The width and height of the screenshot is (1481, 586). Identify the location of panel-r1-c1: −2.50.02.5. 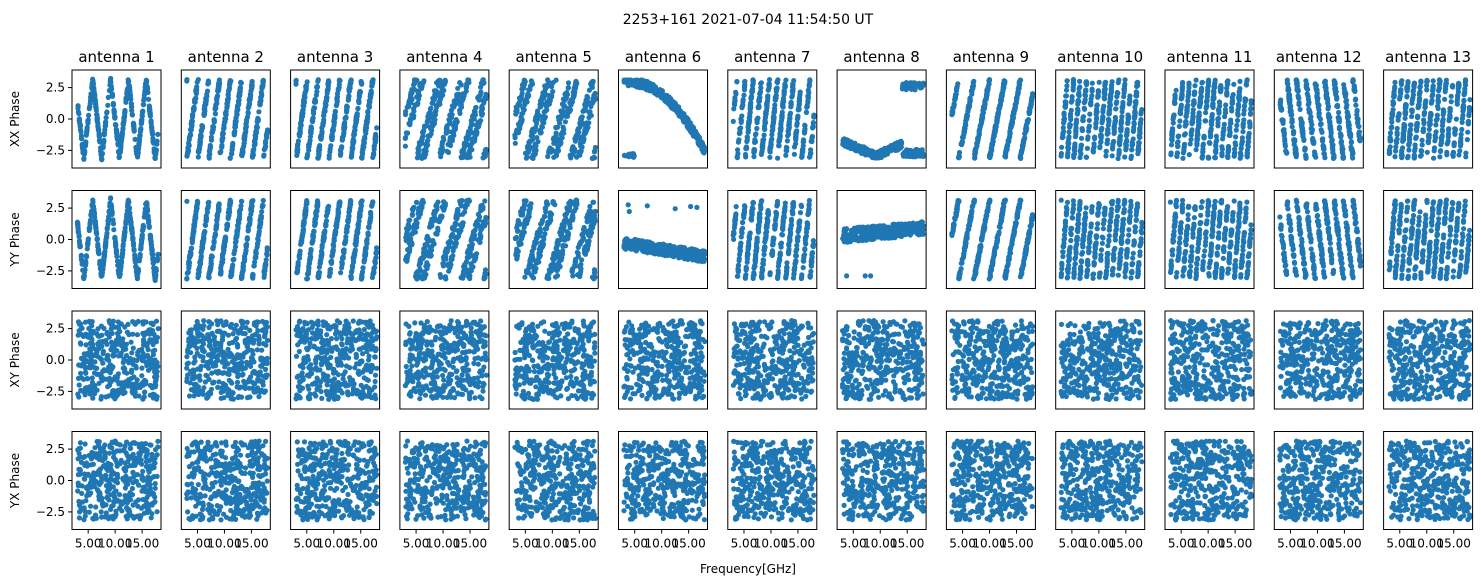
(99, 119).